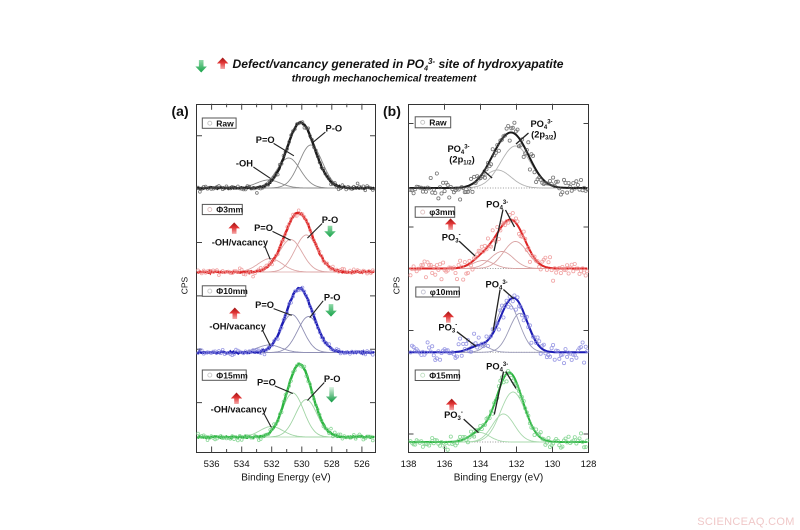 The height and width of the screenshot is (530, 800). Describe the element at coordinates (543, 136) in the screenshot. I see `svg-text: (2p3/2)` at that location.